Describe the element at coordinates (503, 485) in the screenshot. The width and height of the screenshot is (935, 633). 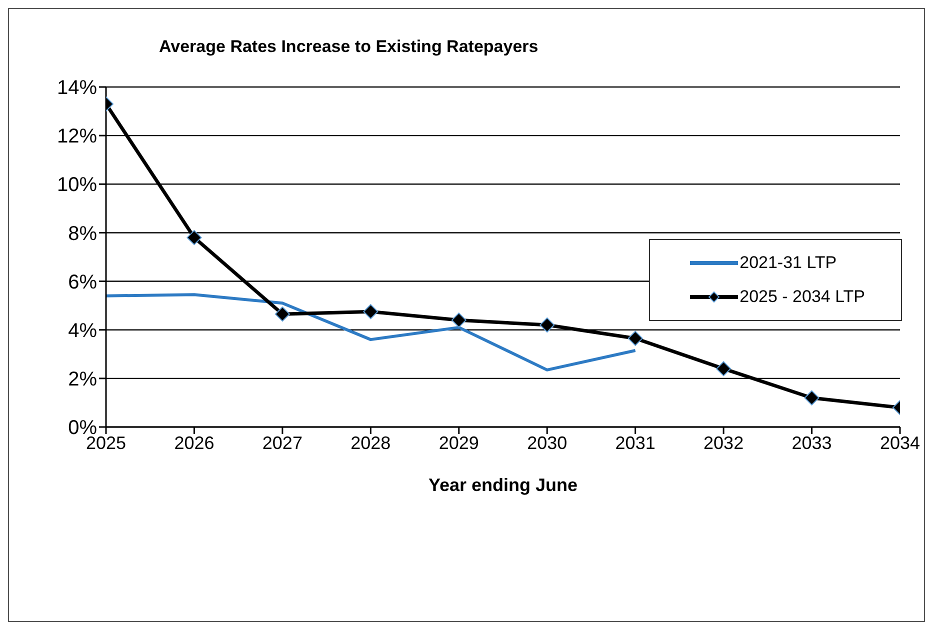
I see `x-axis-title: Year ending June` at that location.